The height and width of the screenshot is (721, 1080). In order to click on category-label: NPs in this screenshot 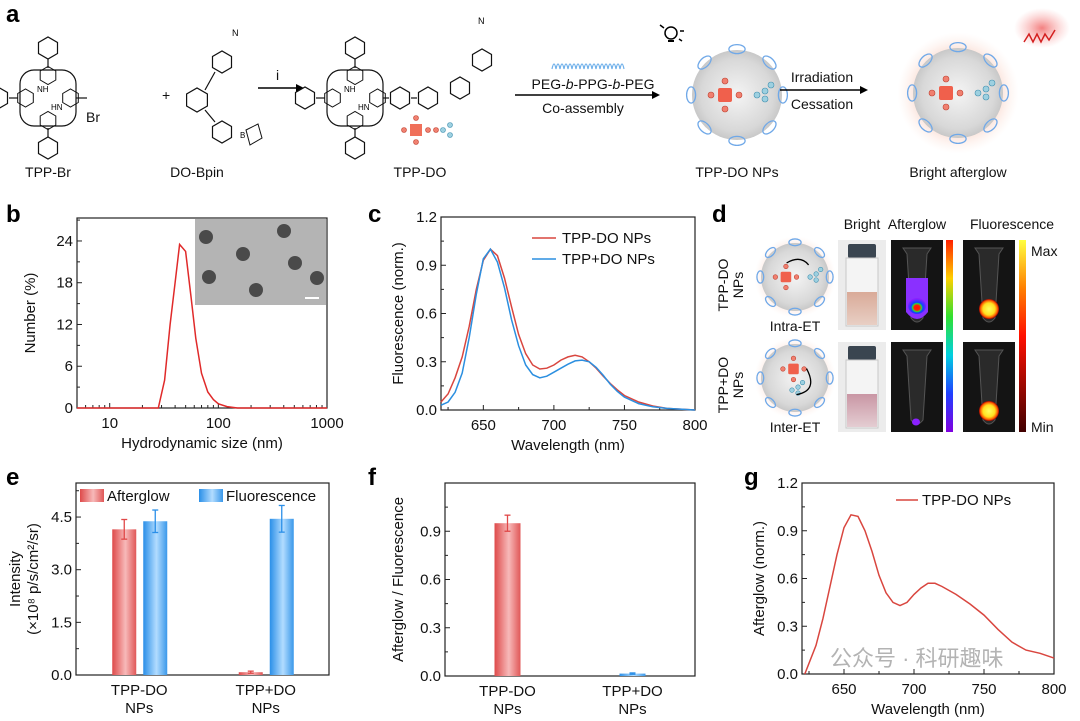, I will do `click(266, 708)`.